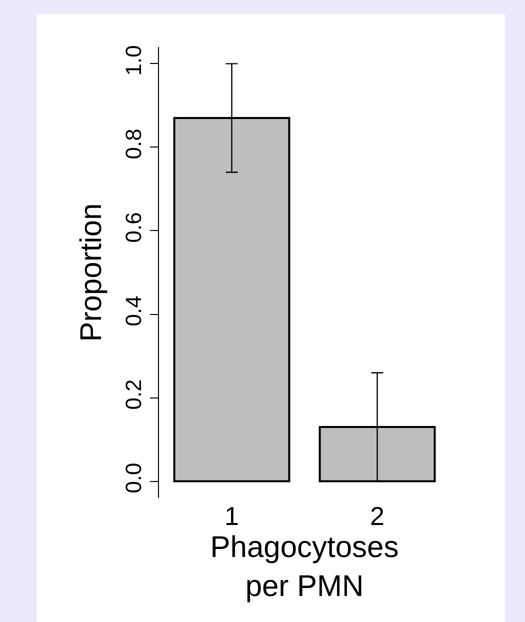 Image resolution: width=525 pixels, height=622 pixels. I want to click on y-tick-label: 0.8, so click(133, 144).